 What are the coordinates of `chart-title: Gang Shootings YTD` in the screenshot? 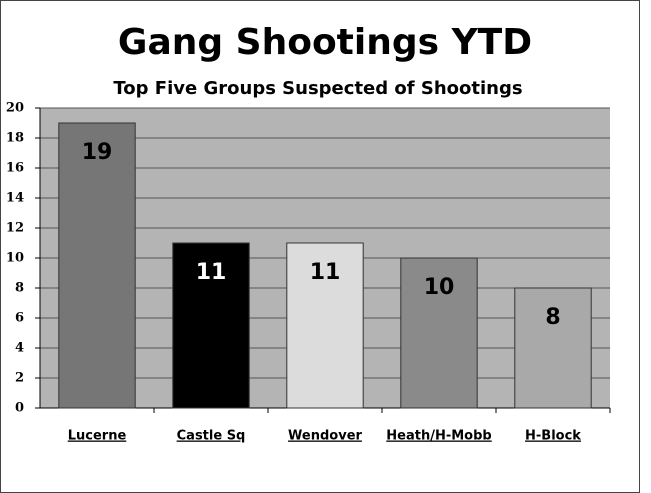 It's located at (325, 42).